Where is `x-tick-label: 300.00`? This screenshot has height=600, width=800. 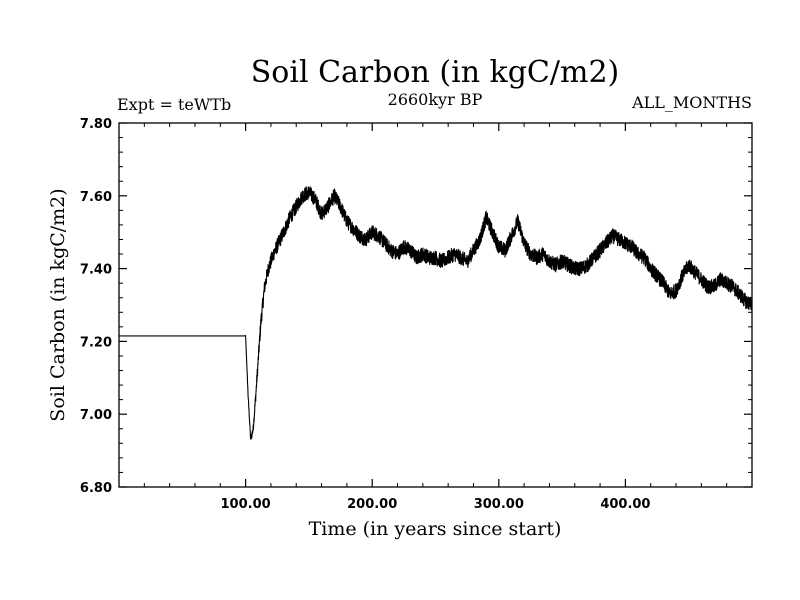
x-tick-label: 300.00 is located at coordinates (499, 504).